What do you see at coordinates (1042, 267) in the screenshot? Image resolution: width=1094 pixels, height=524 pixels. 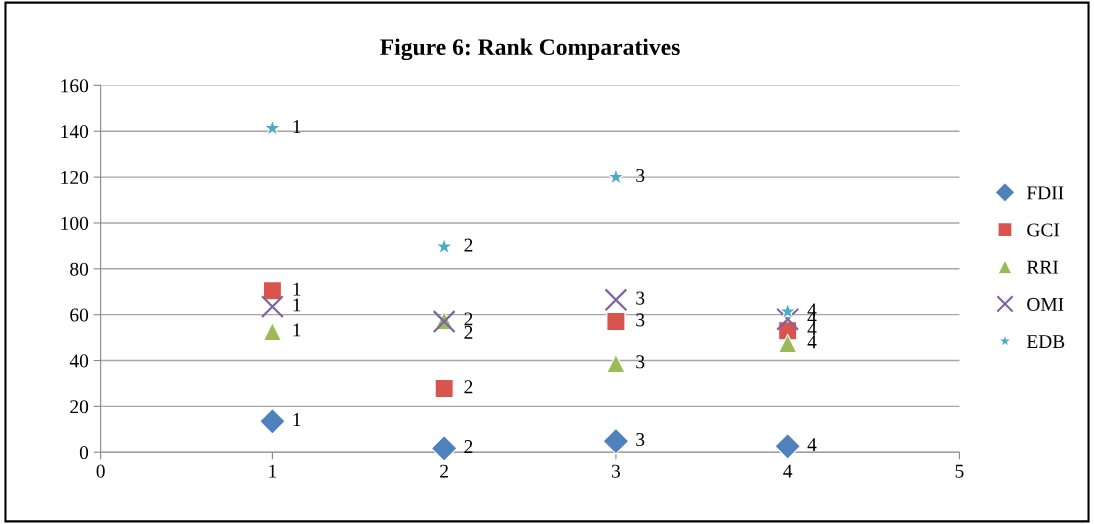 I see `legend-label: RRI` at bounding box center [1042, 267].